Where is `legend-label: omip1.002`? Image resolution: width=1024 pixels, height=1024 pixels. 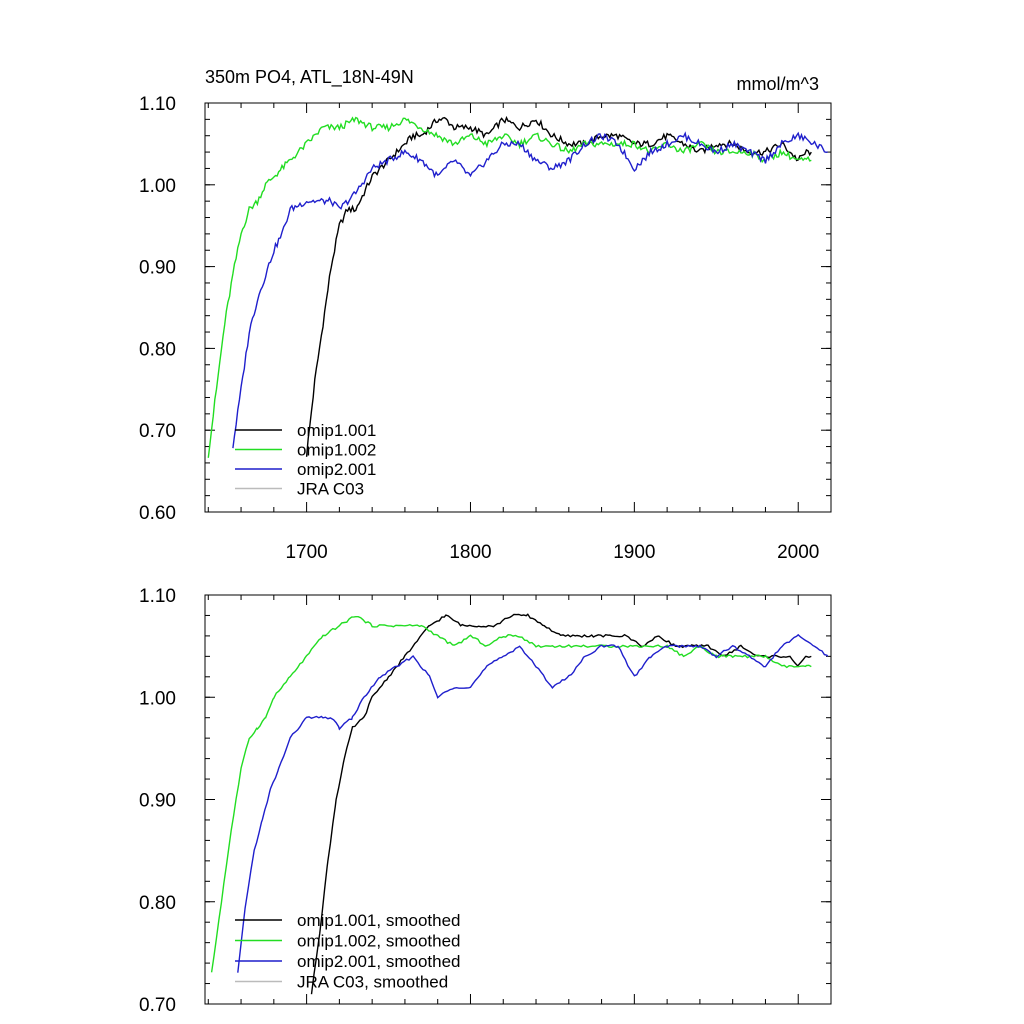 legend-label: omip1.002 is located at coordinates (336, 450).